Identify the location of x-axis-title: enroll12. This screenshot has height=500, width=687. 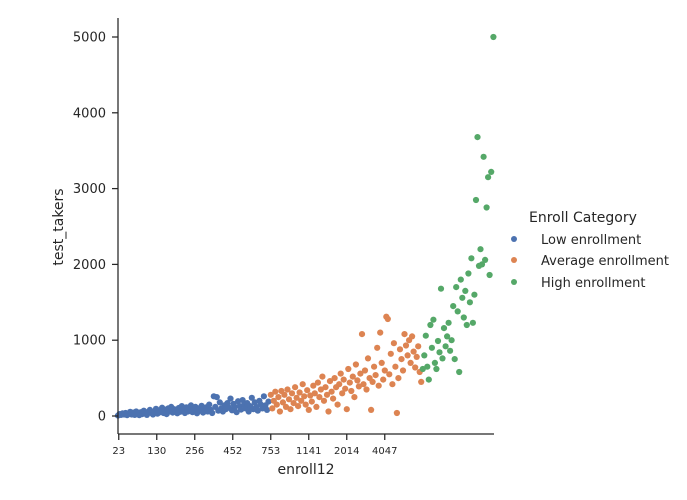
(305, 470).